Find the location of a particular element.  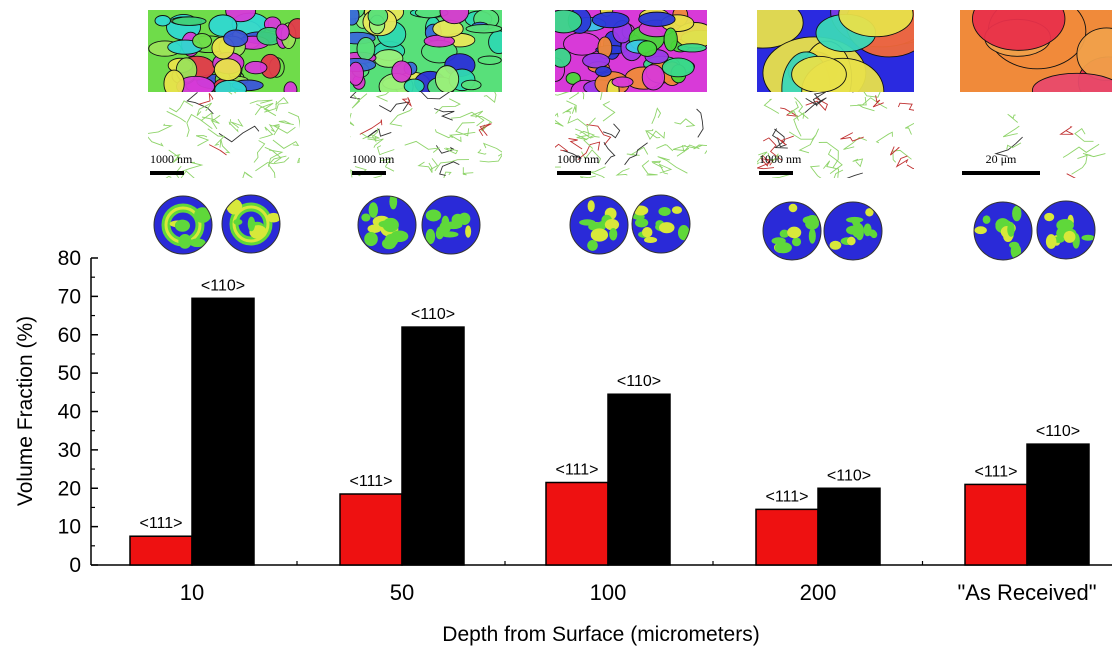

y-tick-label: 10 is located at coordinates (69, 527).